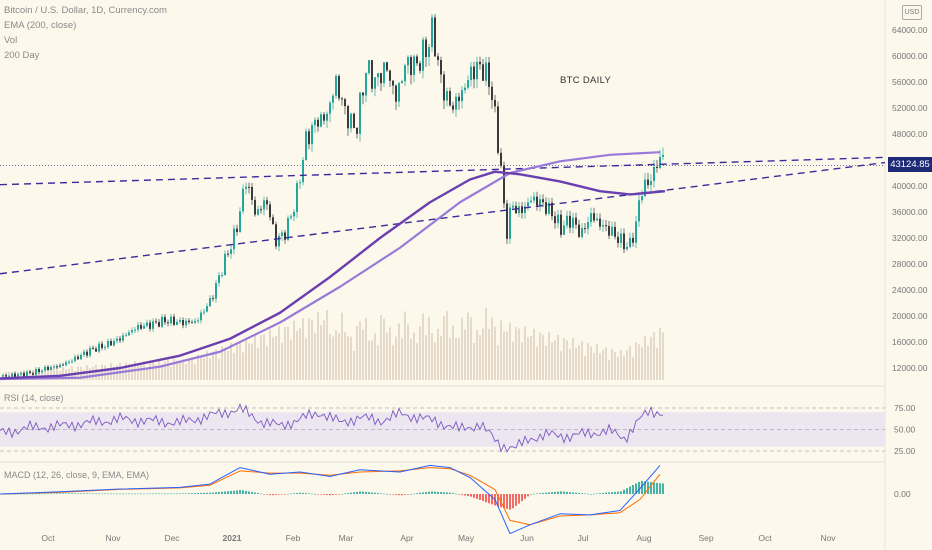 Image resolution: width=932 pixels, height=550 pixels. What do you see at coordinates (912, 12) in the screenshot?
I see `currency-badge: USD` at bounding box center [912, 12].